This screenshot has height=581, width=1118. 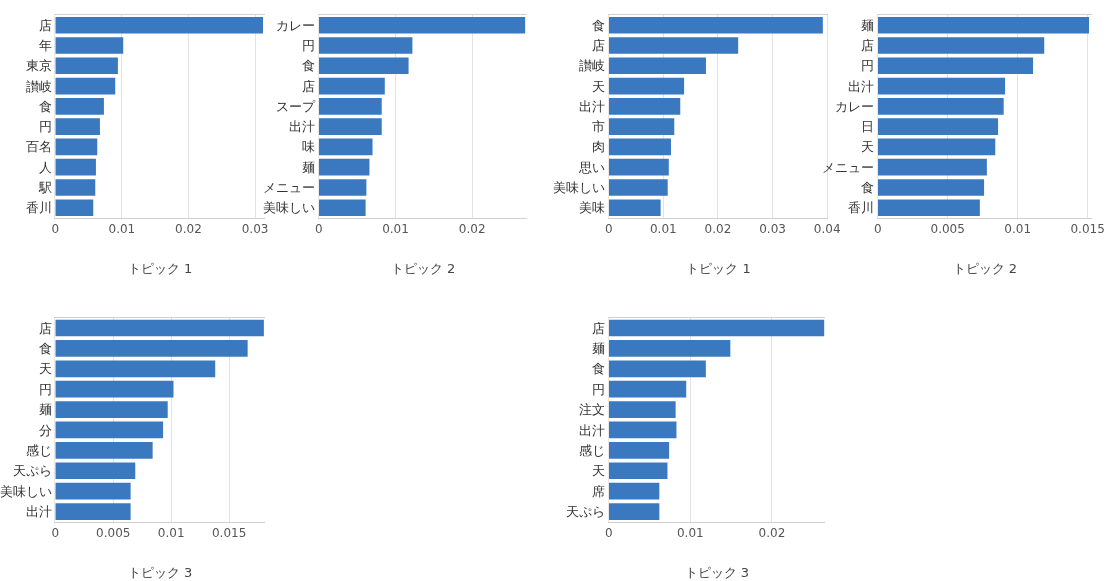 What do you see at coordinates (38, 450) in the screenshot?
I see `y-tick-label: 感じ` at bounding box center [38, 450].